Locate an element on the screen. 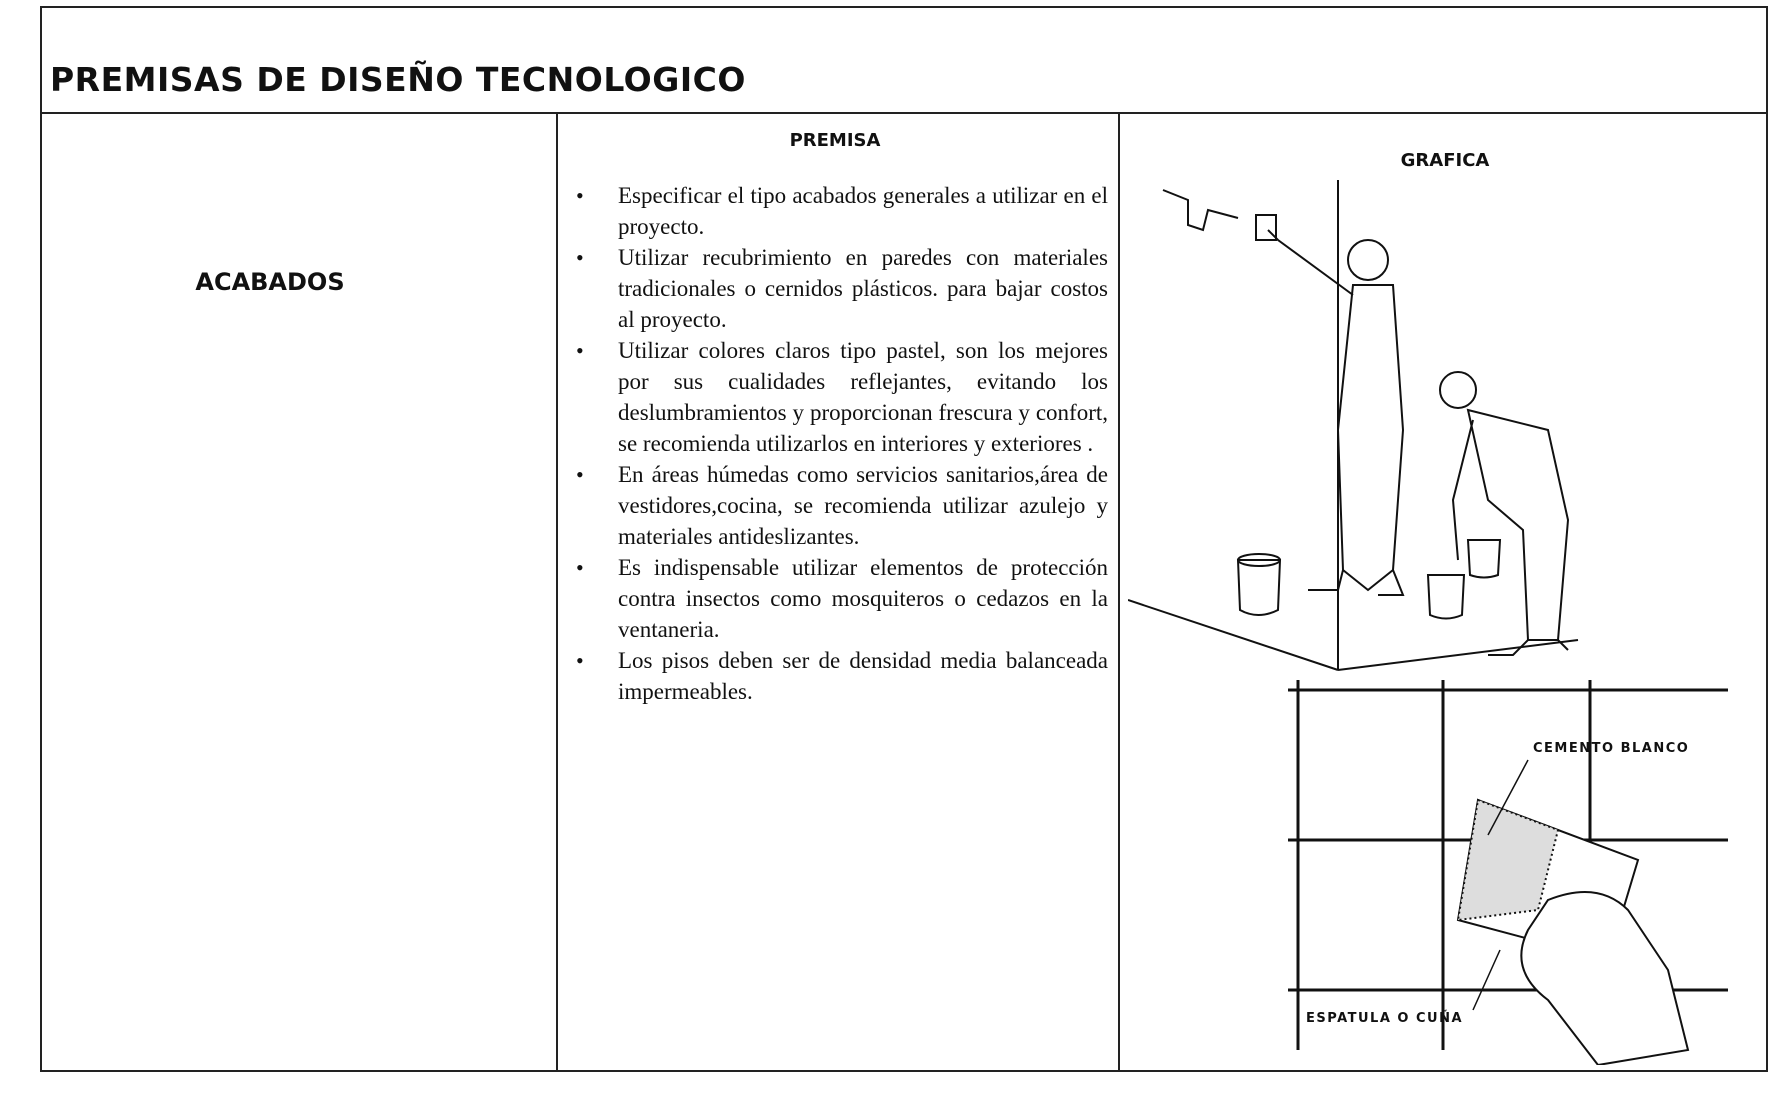 Image resolution: width=1779 pixels, height=1111 pixels. row-label: ACABADOS is located at coordinates (270, 282).